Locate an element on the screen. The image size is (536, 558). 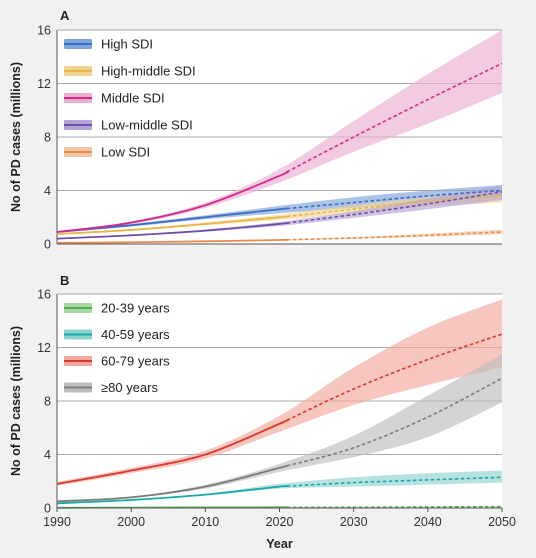
legend-item: Middle SDI is located at coordinates (114, 98).